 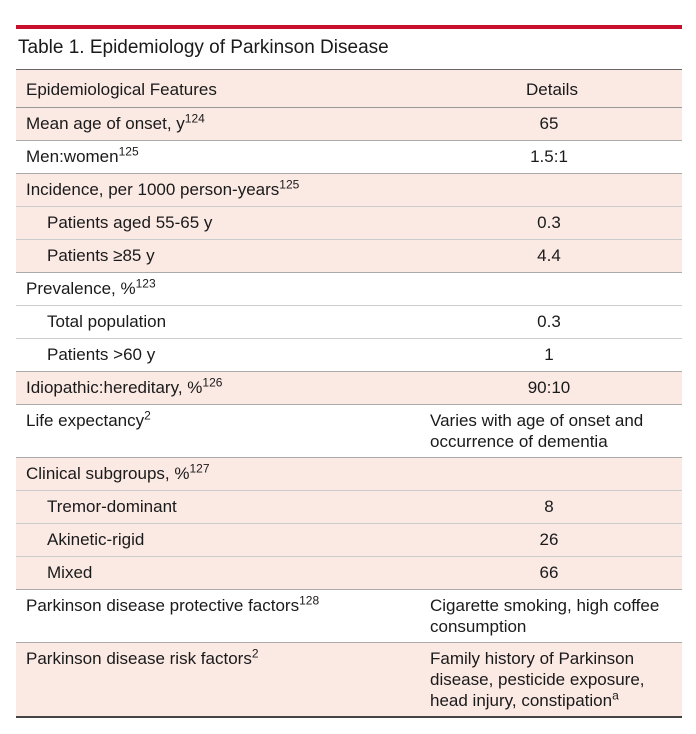 I want to click on table-row: Total population 0.3, so click(x=349, y=321).